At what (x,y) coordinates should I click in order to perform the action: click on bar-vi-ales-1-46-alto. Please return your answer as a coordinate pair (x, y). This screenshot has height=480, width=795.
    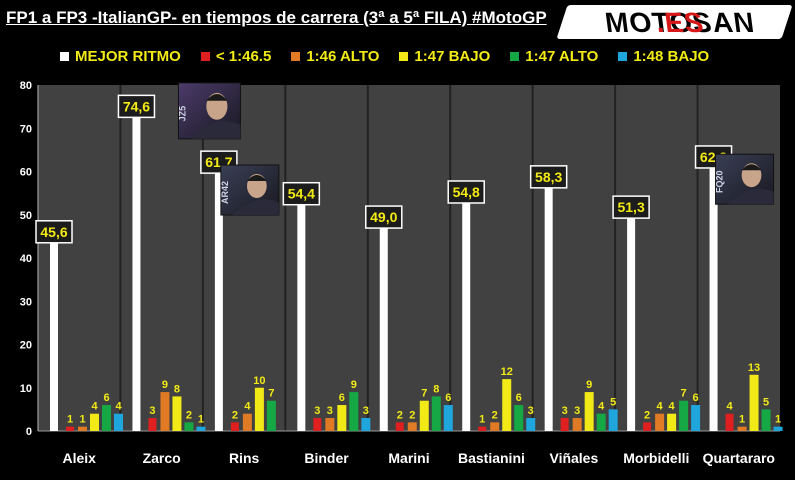
    Looking at the image, I should click on (577, 424).